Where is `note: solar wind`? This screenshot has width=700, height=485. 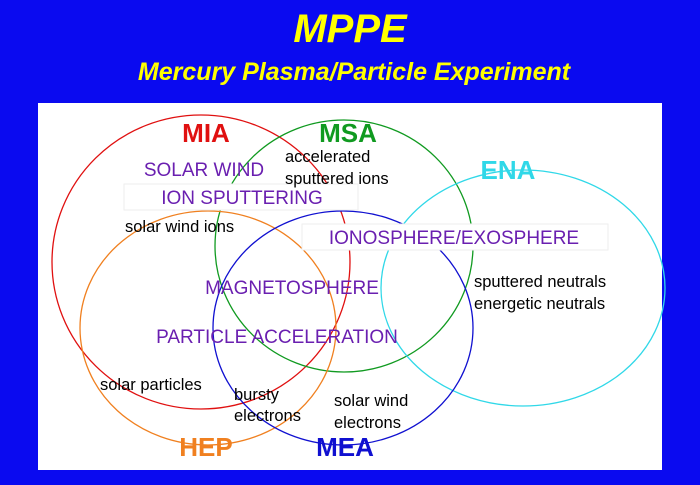 note: solar wind is located at coordinates (371, 401).